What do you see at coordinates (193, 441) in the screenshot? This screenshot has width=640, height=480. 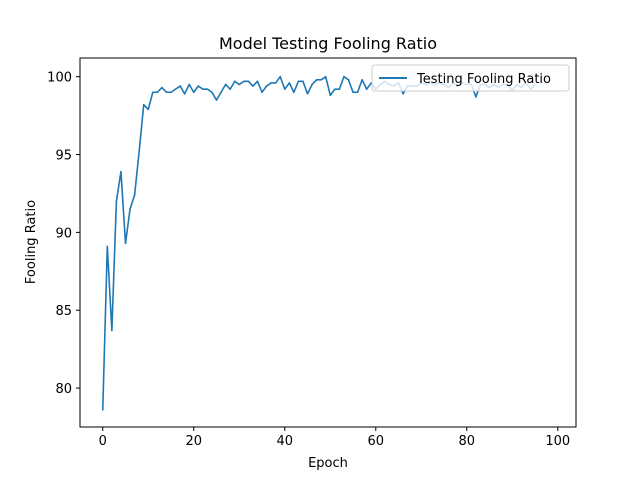 I see `x-tick-label: 20` at bounding box center [193, 441].